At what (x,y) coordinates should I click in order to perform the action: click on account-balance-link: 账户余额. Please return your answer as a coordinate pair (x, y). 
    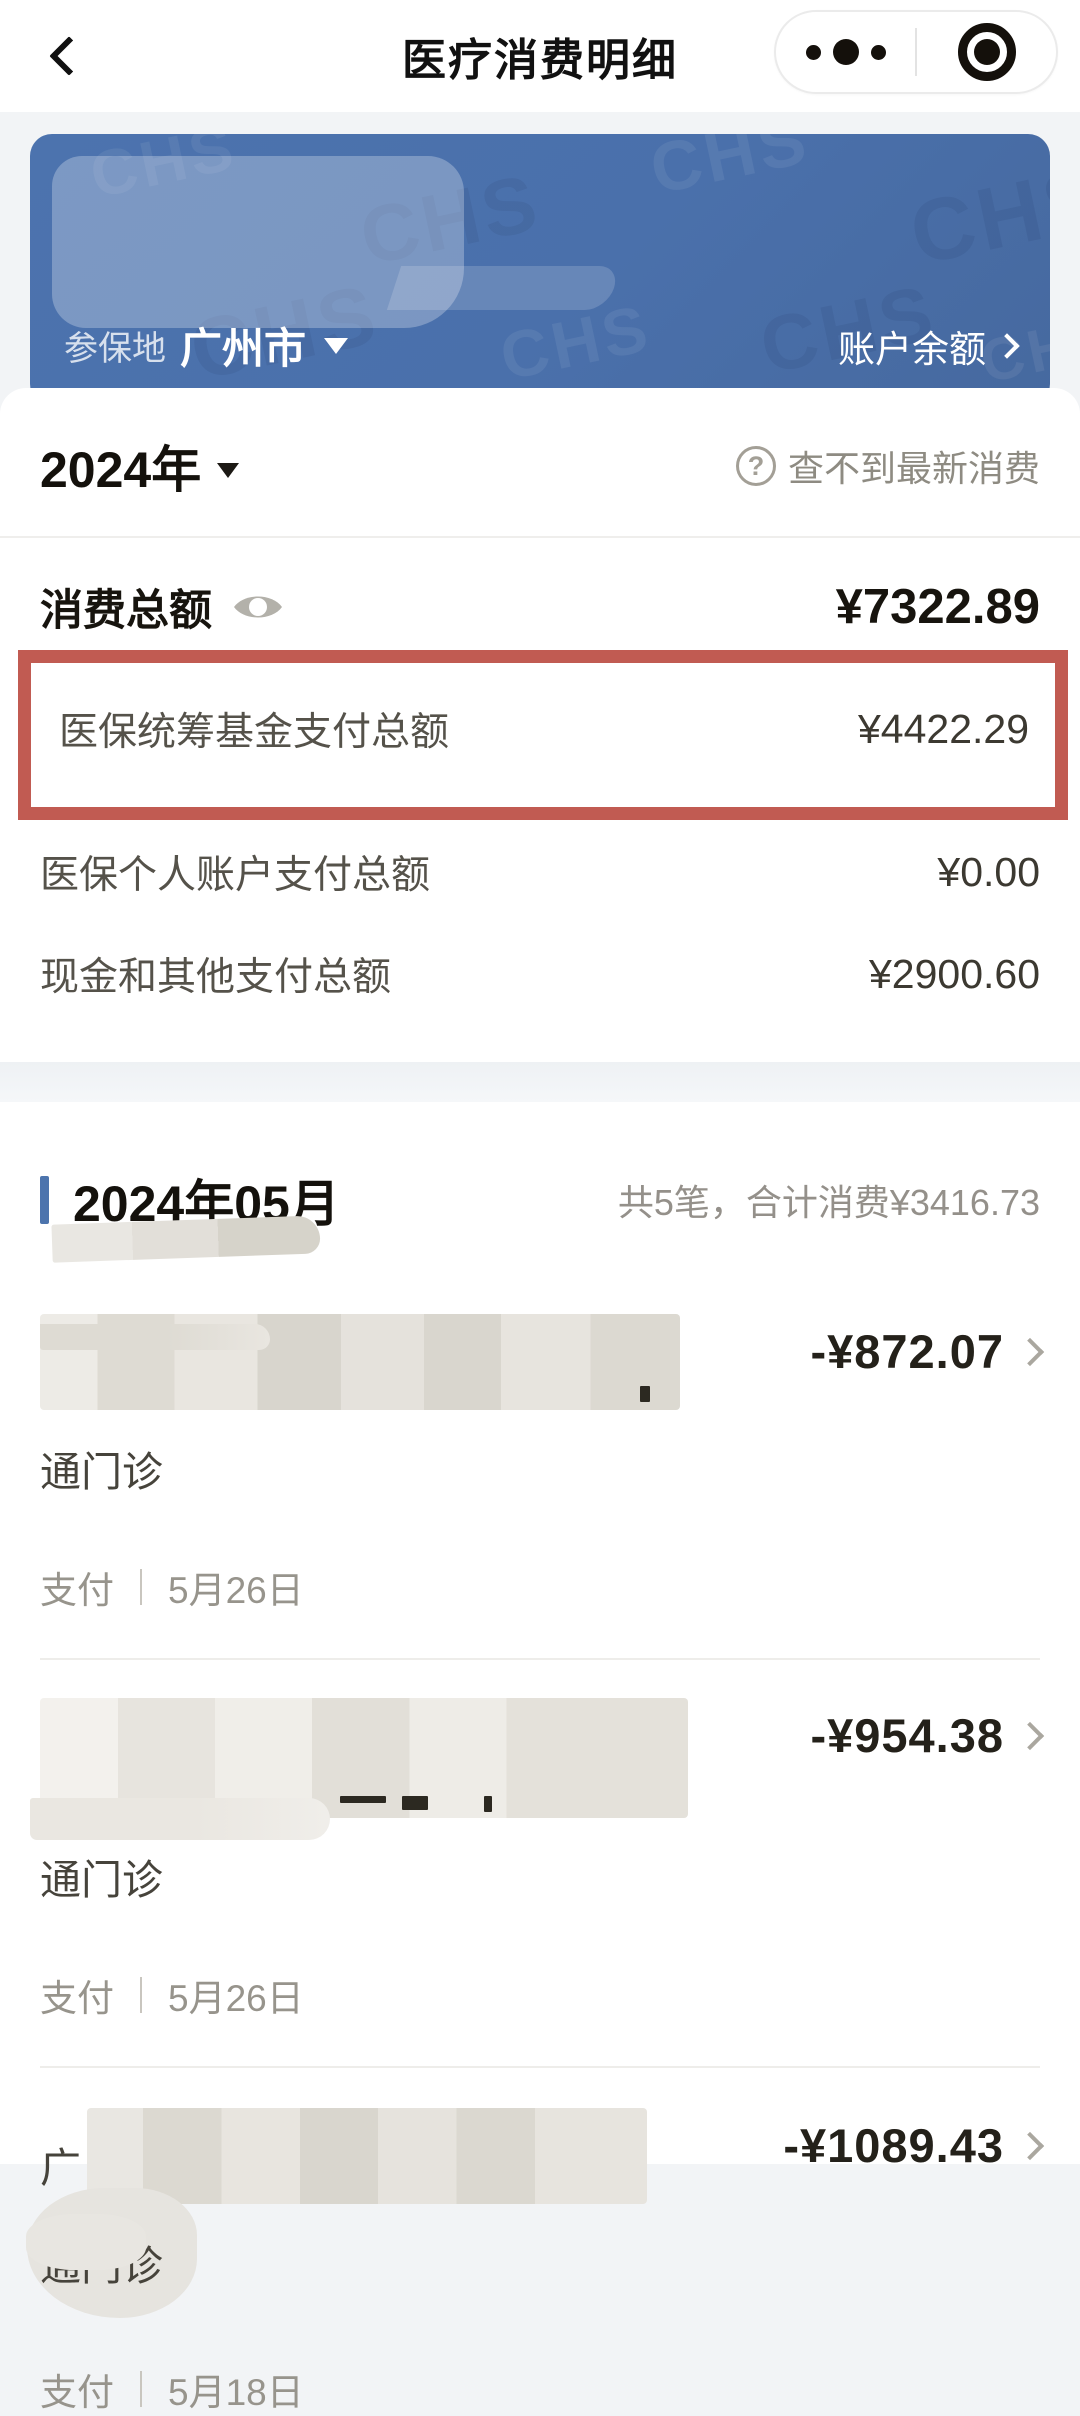
    Looking at the image, I should click on (929, 346).